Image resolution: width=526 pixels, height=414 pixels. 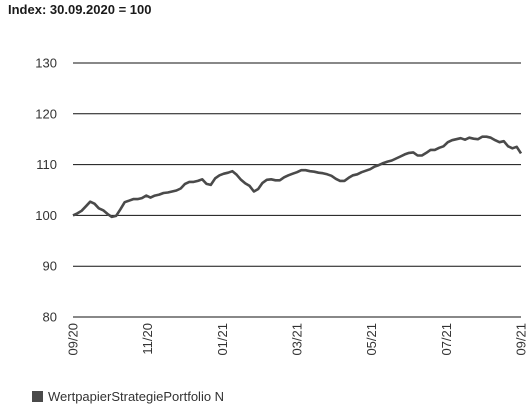 What do you see at coordinates (446, 339) in the screenshot?
I see `x-tick-label: 07/21` at bounding box center [446, 339].